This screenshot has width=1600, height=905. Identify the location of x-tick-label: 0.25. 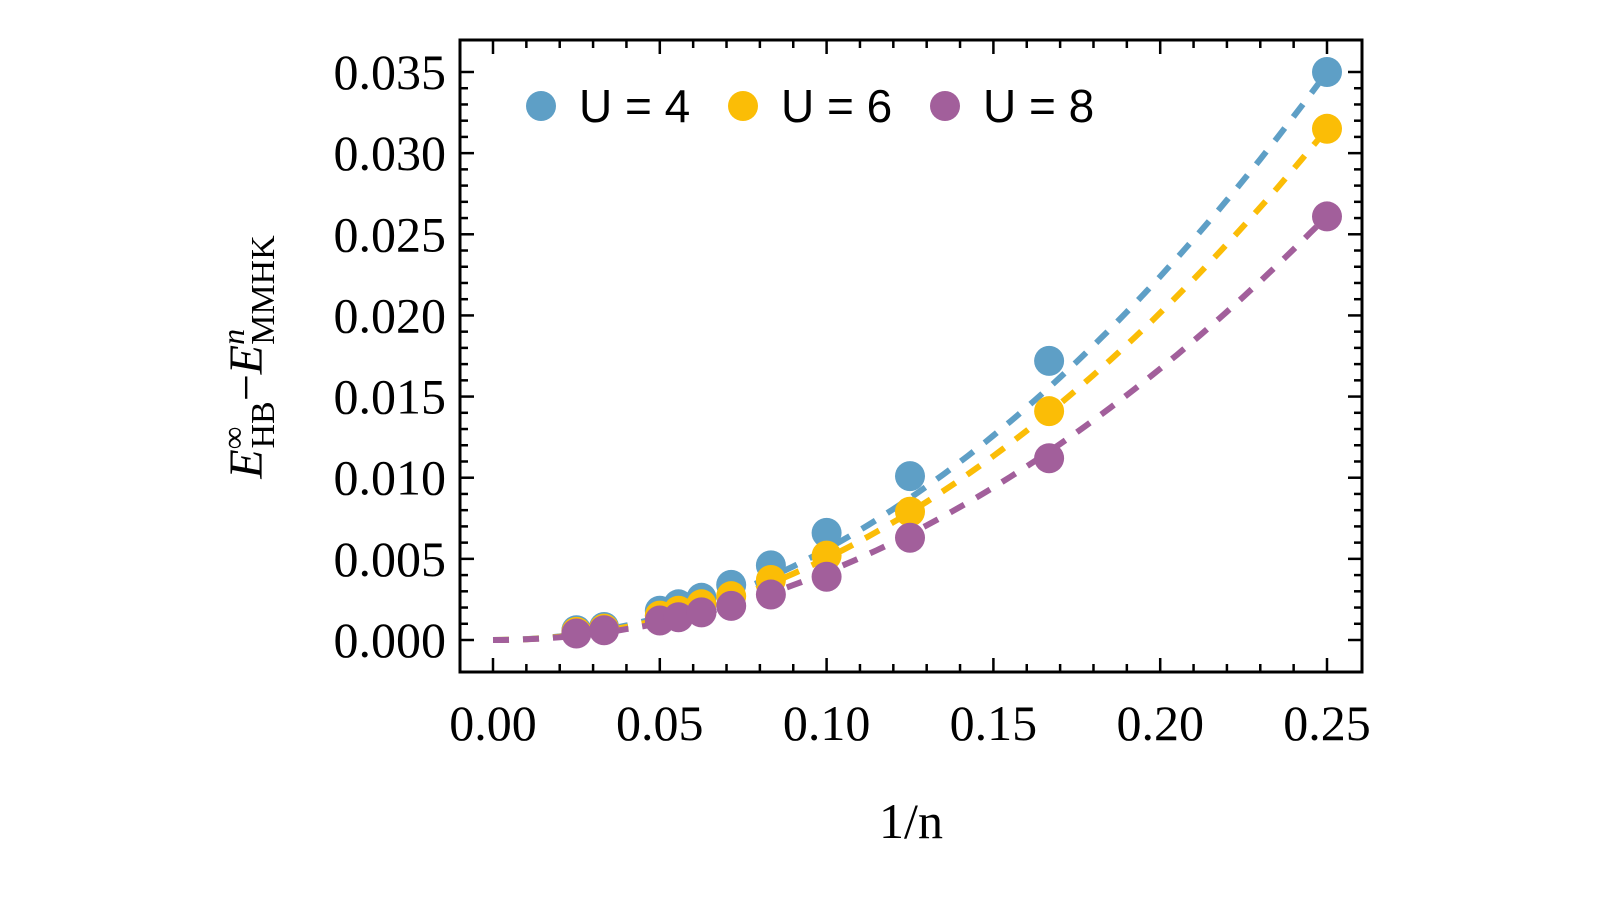
(1327, 723).